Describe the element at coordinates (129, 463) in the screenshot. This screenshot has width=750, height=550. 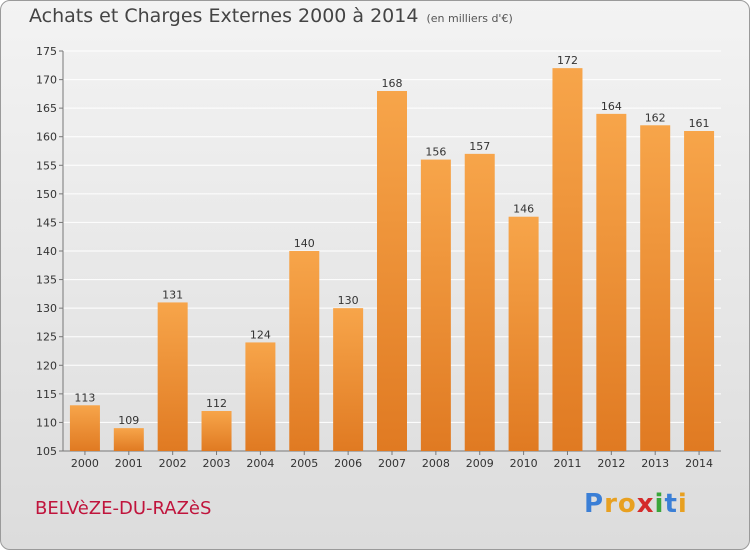
I see `x-tick-label: 2001` at that location.